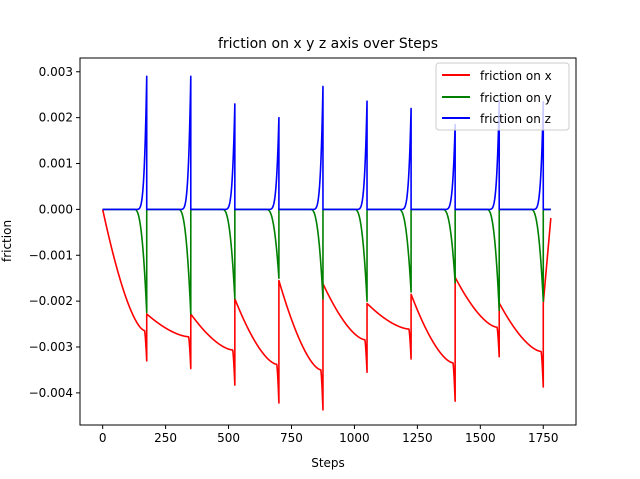 Image resolution: width=640 pixels, height=479 pixels. I want to click on x-axis-label: Steps, so click(328, 463).